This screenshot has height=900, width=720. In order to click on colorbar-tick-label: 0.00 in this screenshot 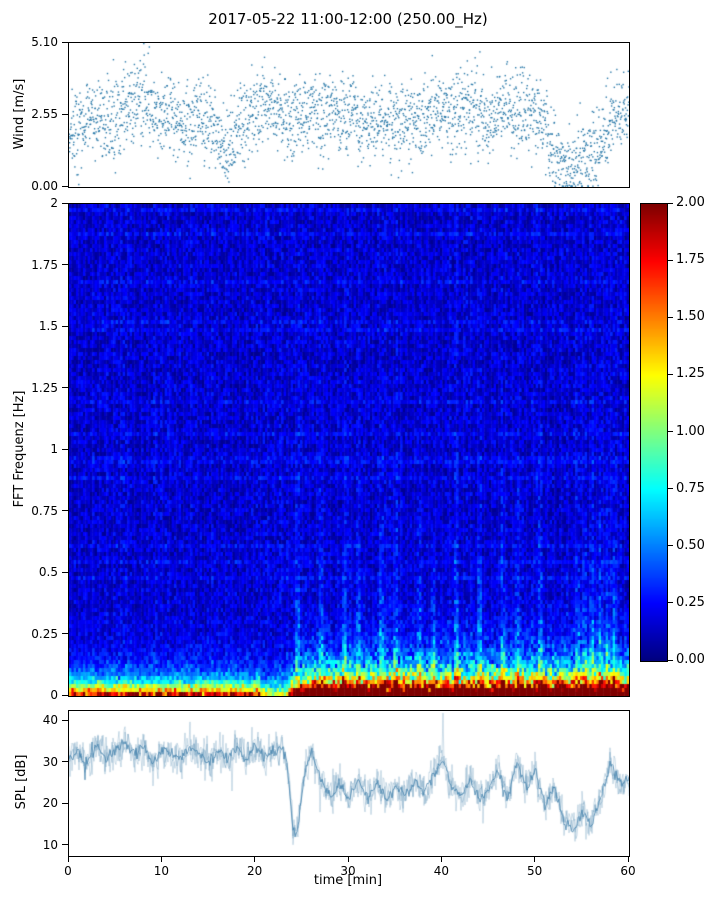, I will do `click(690, 659)`.